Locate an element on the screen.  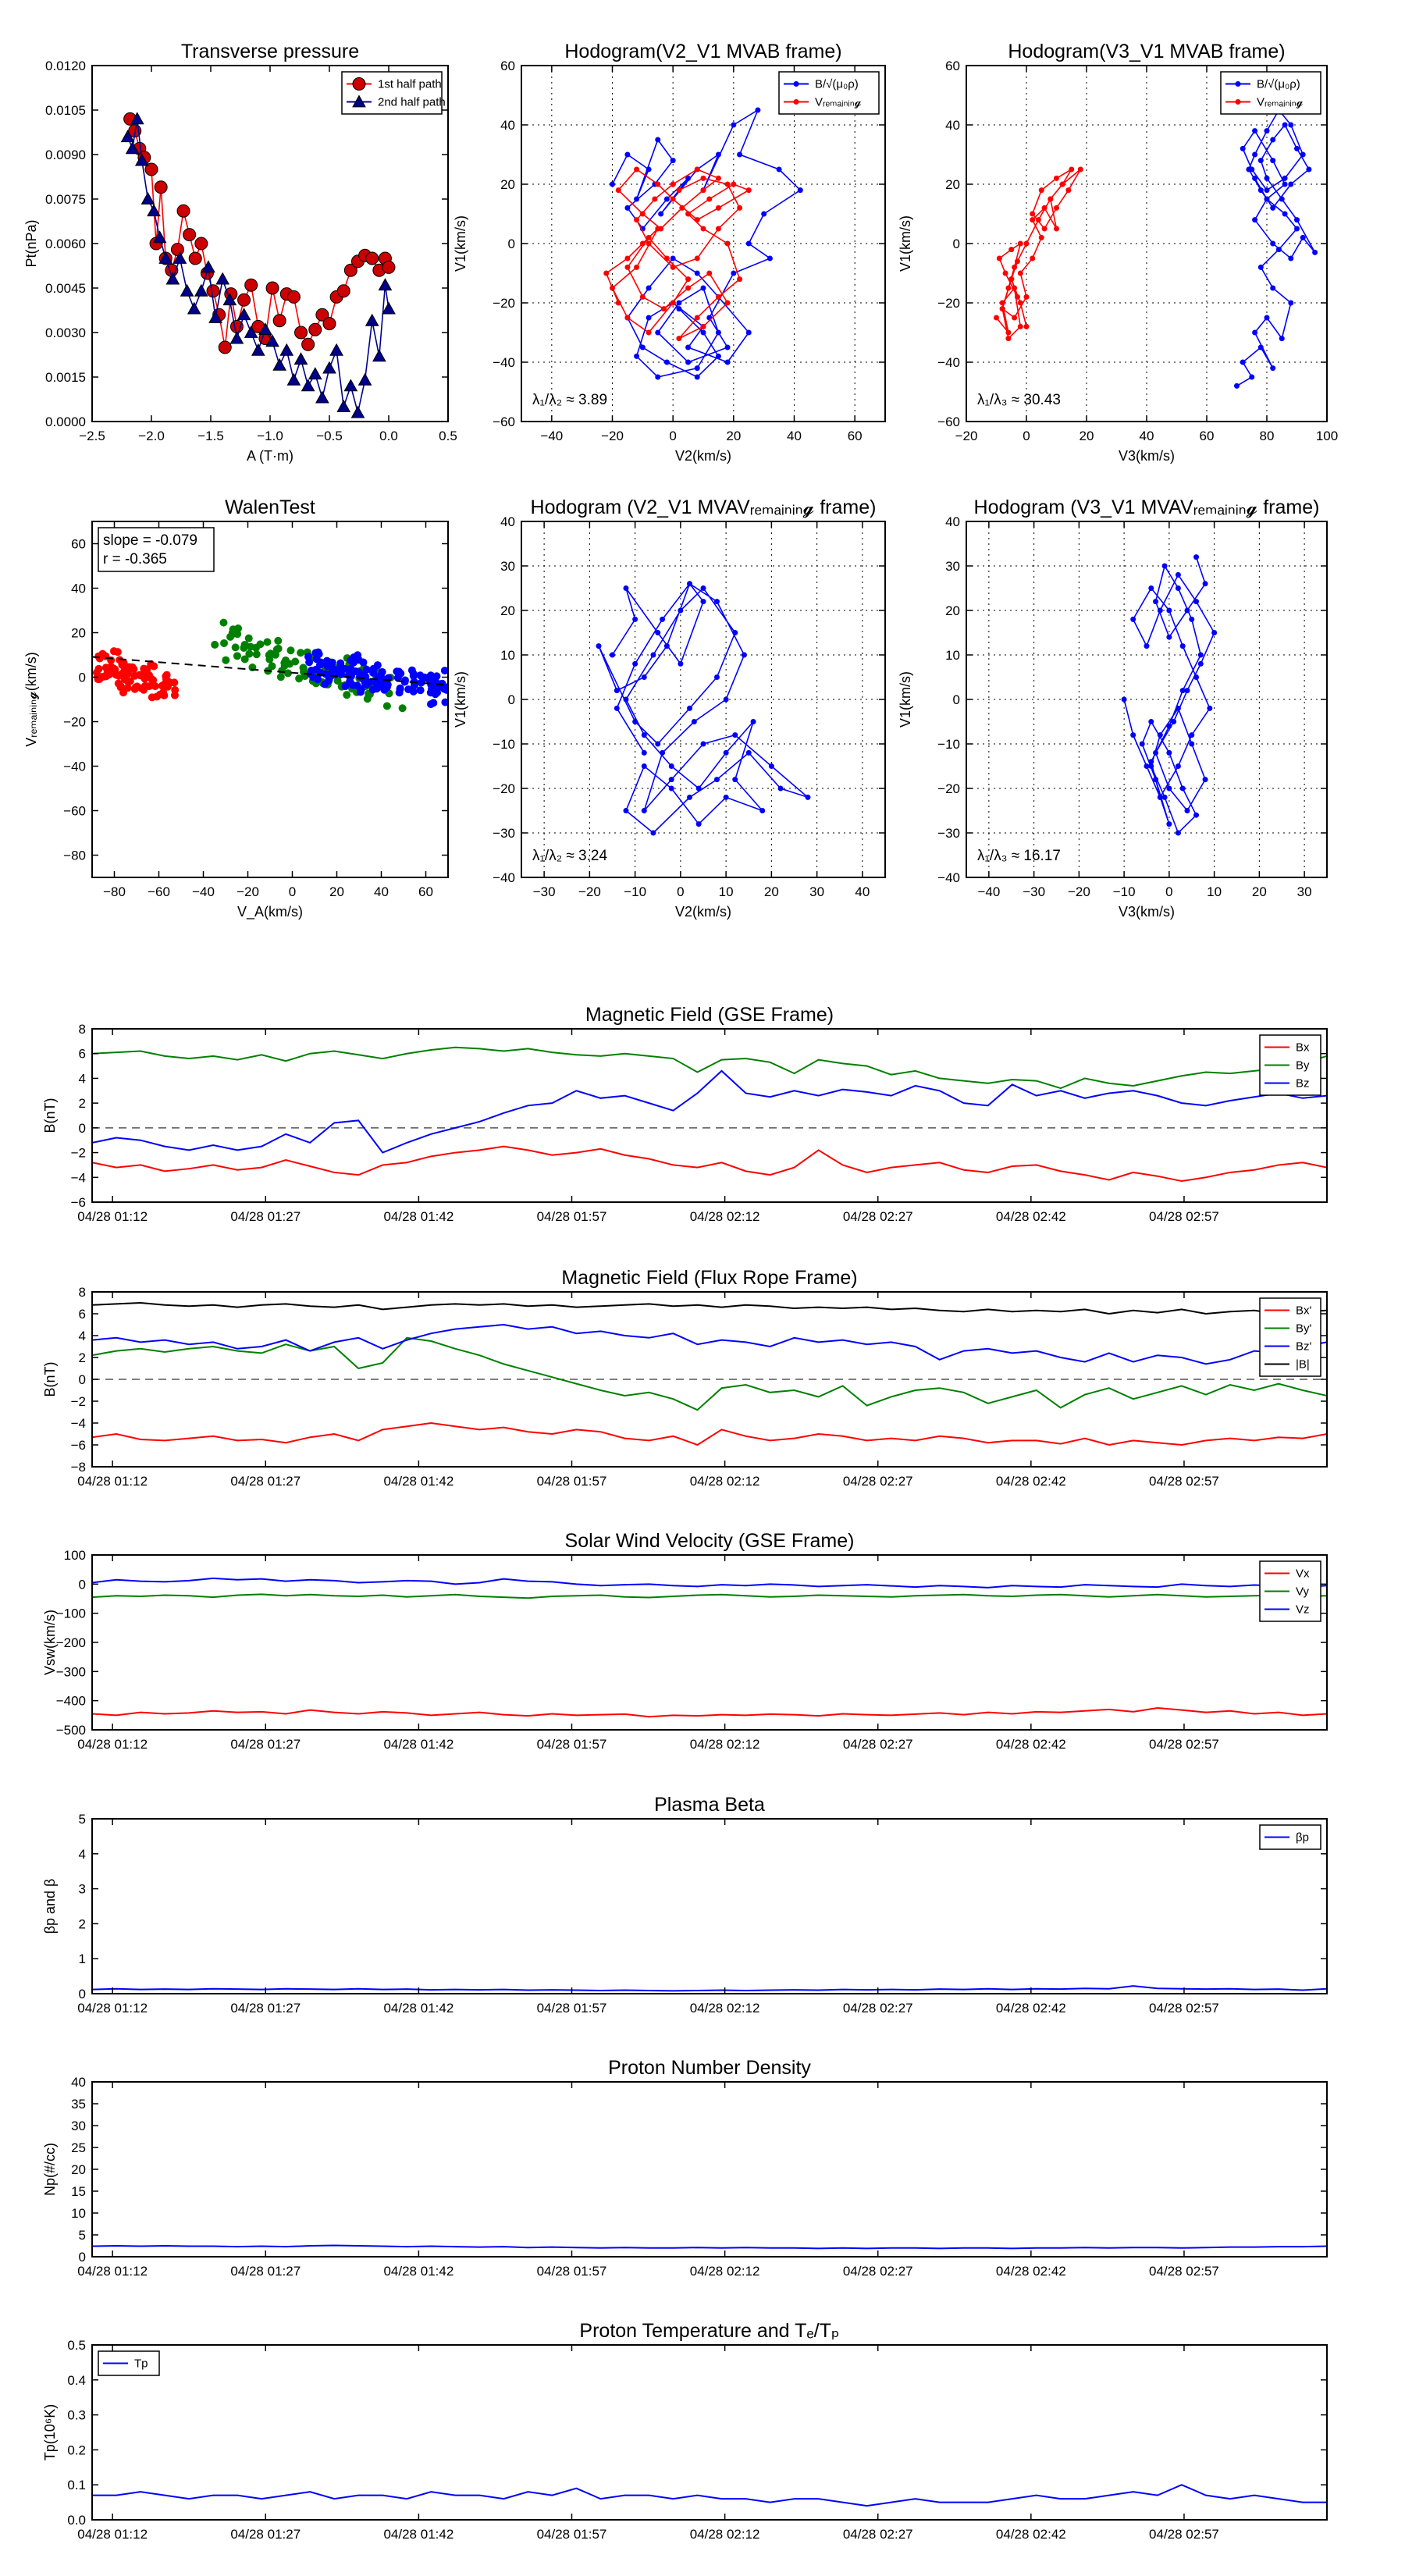
series-line-bz is located at coordinates (710, 1111).